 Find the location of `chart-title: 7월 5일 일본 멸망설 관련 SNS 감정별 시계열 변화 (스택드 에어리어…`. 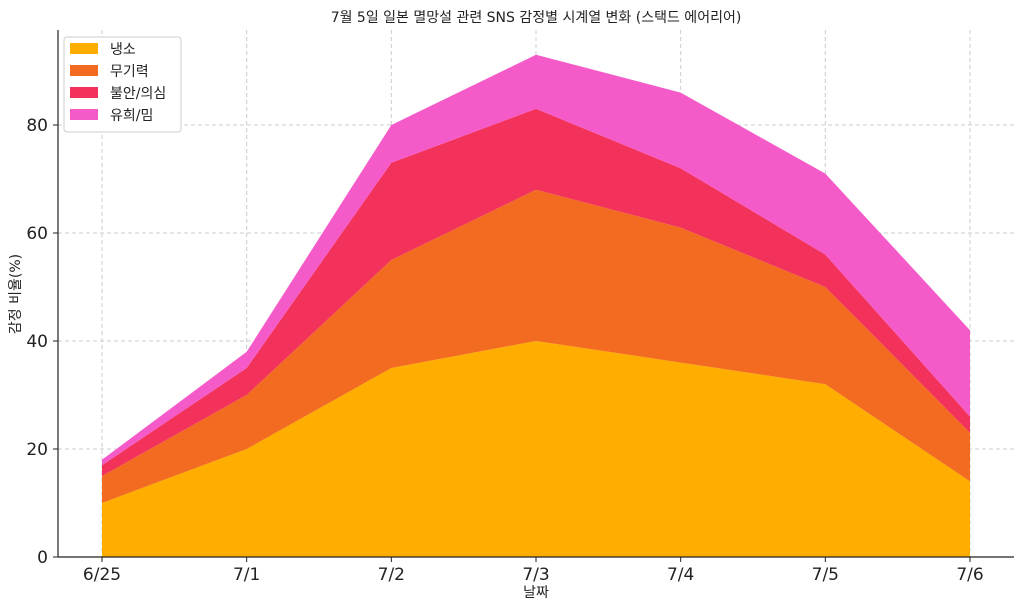

chart-title: 7월 5일 일본 멸망설 관련 SNS 감정별 시계열 변화 (스택드 에어리어… is located at coordinates (536, 18).